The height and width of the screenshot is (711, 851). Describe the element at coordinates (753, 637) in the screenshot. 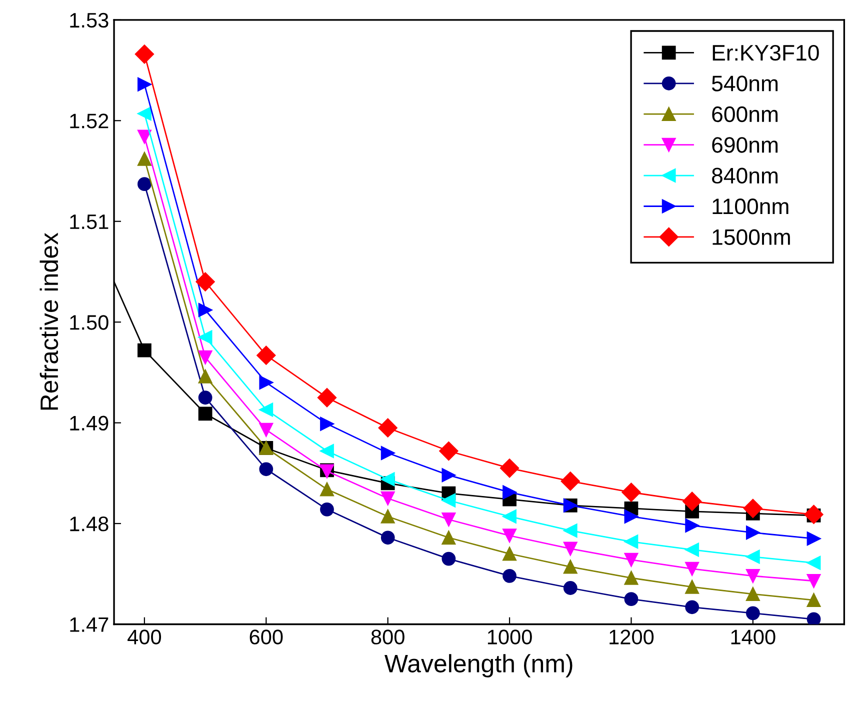

I see `x-tick-label: 1400` at that location.